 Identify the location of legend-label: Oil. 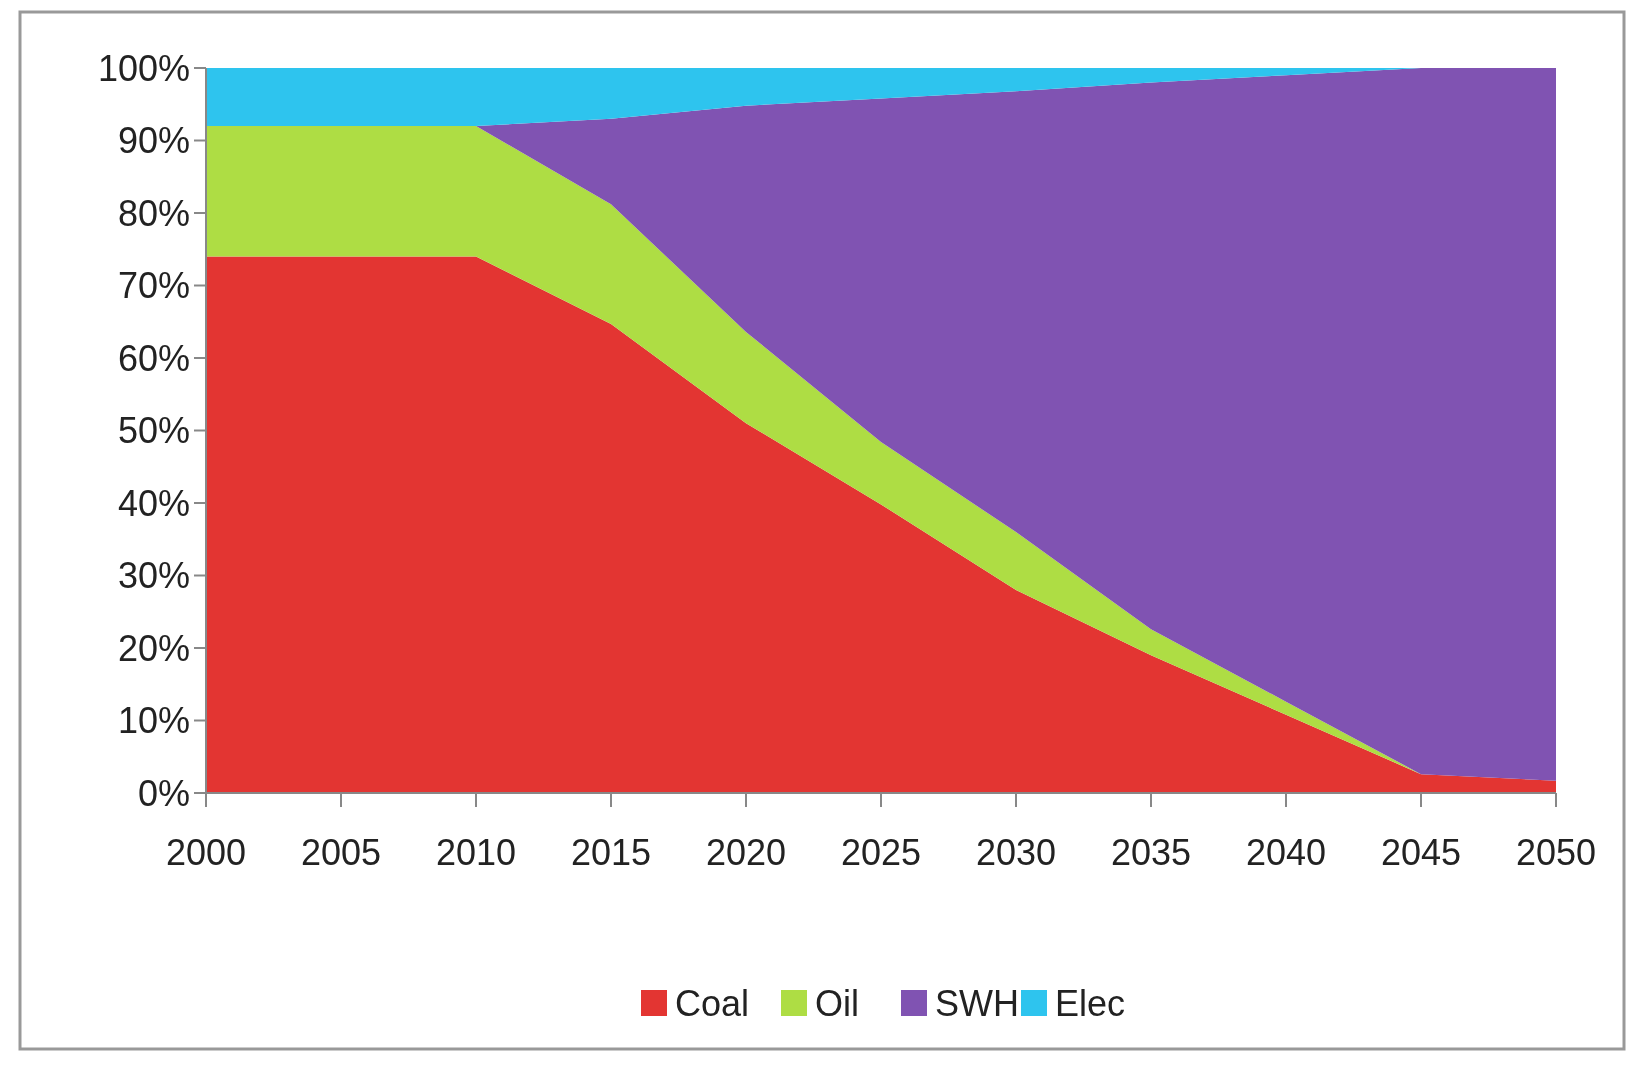
(837, 1003).